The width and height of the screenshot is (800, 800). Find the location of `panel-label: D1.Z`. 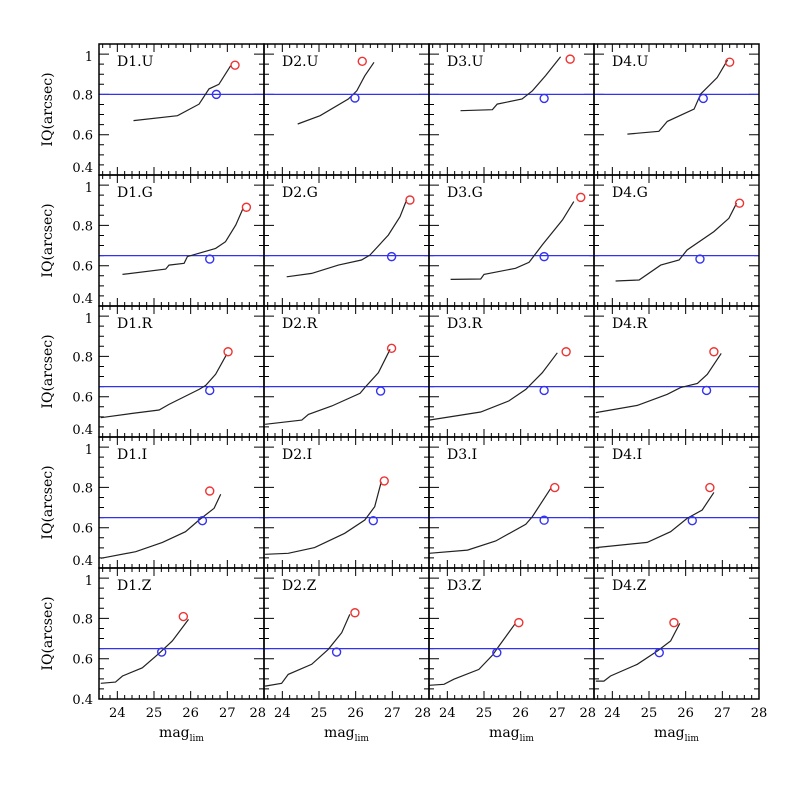

panel-label: D1.Z is located at coordinates (134, 586).